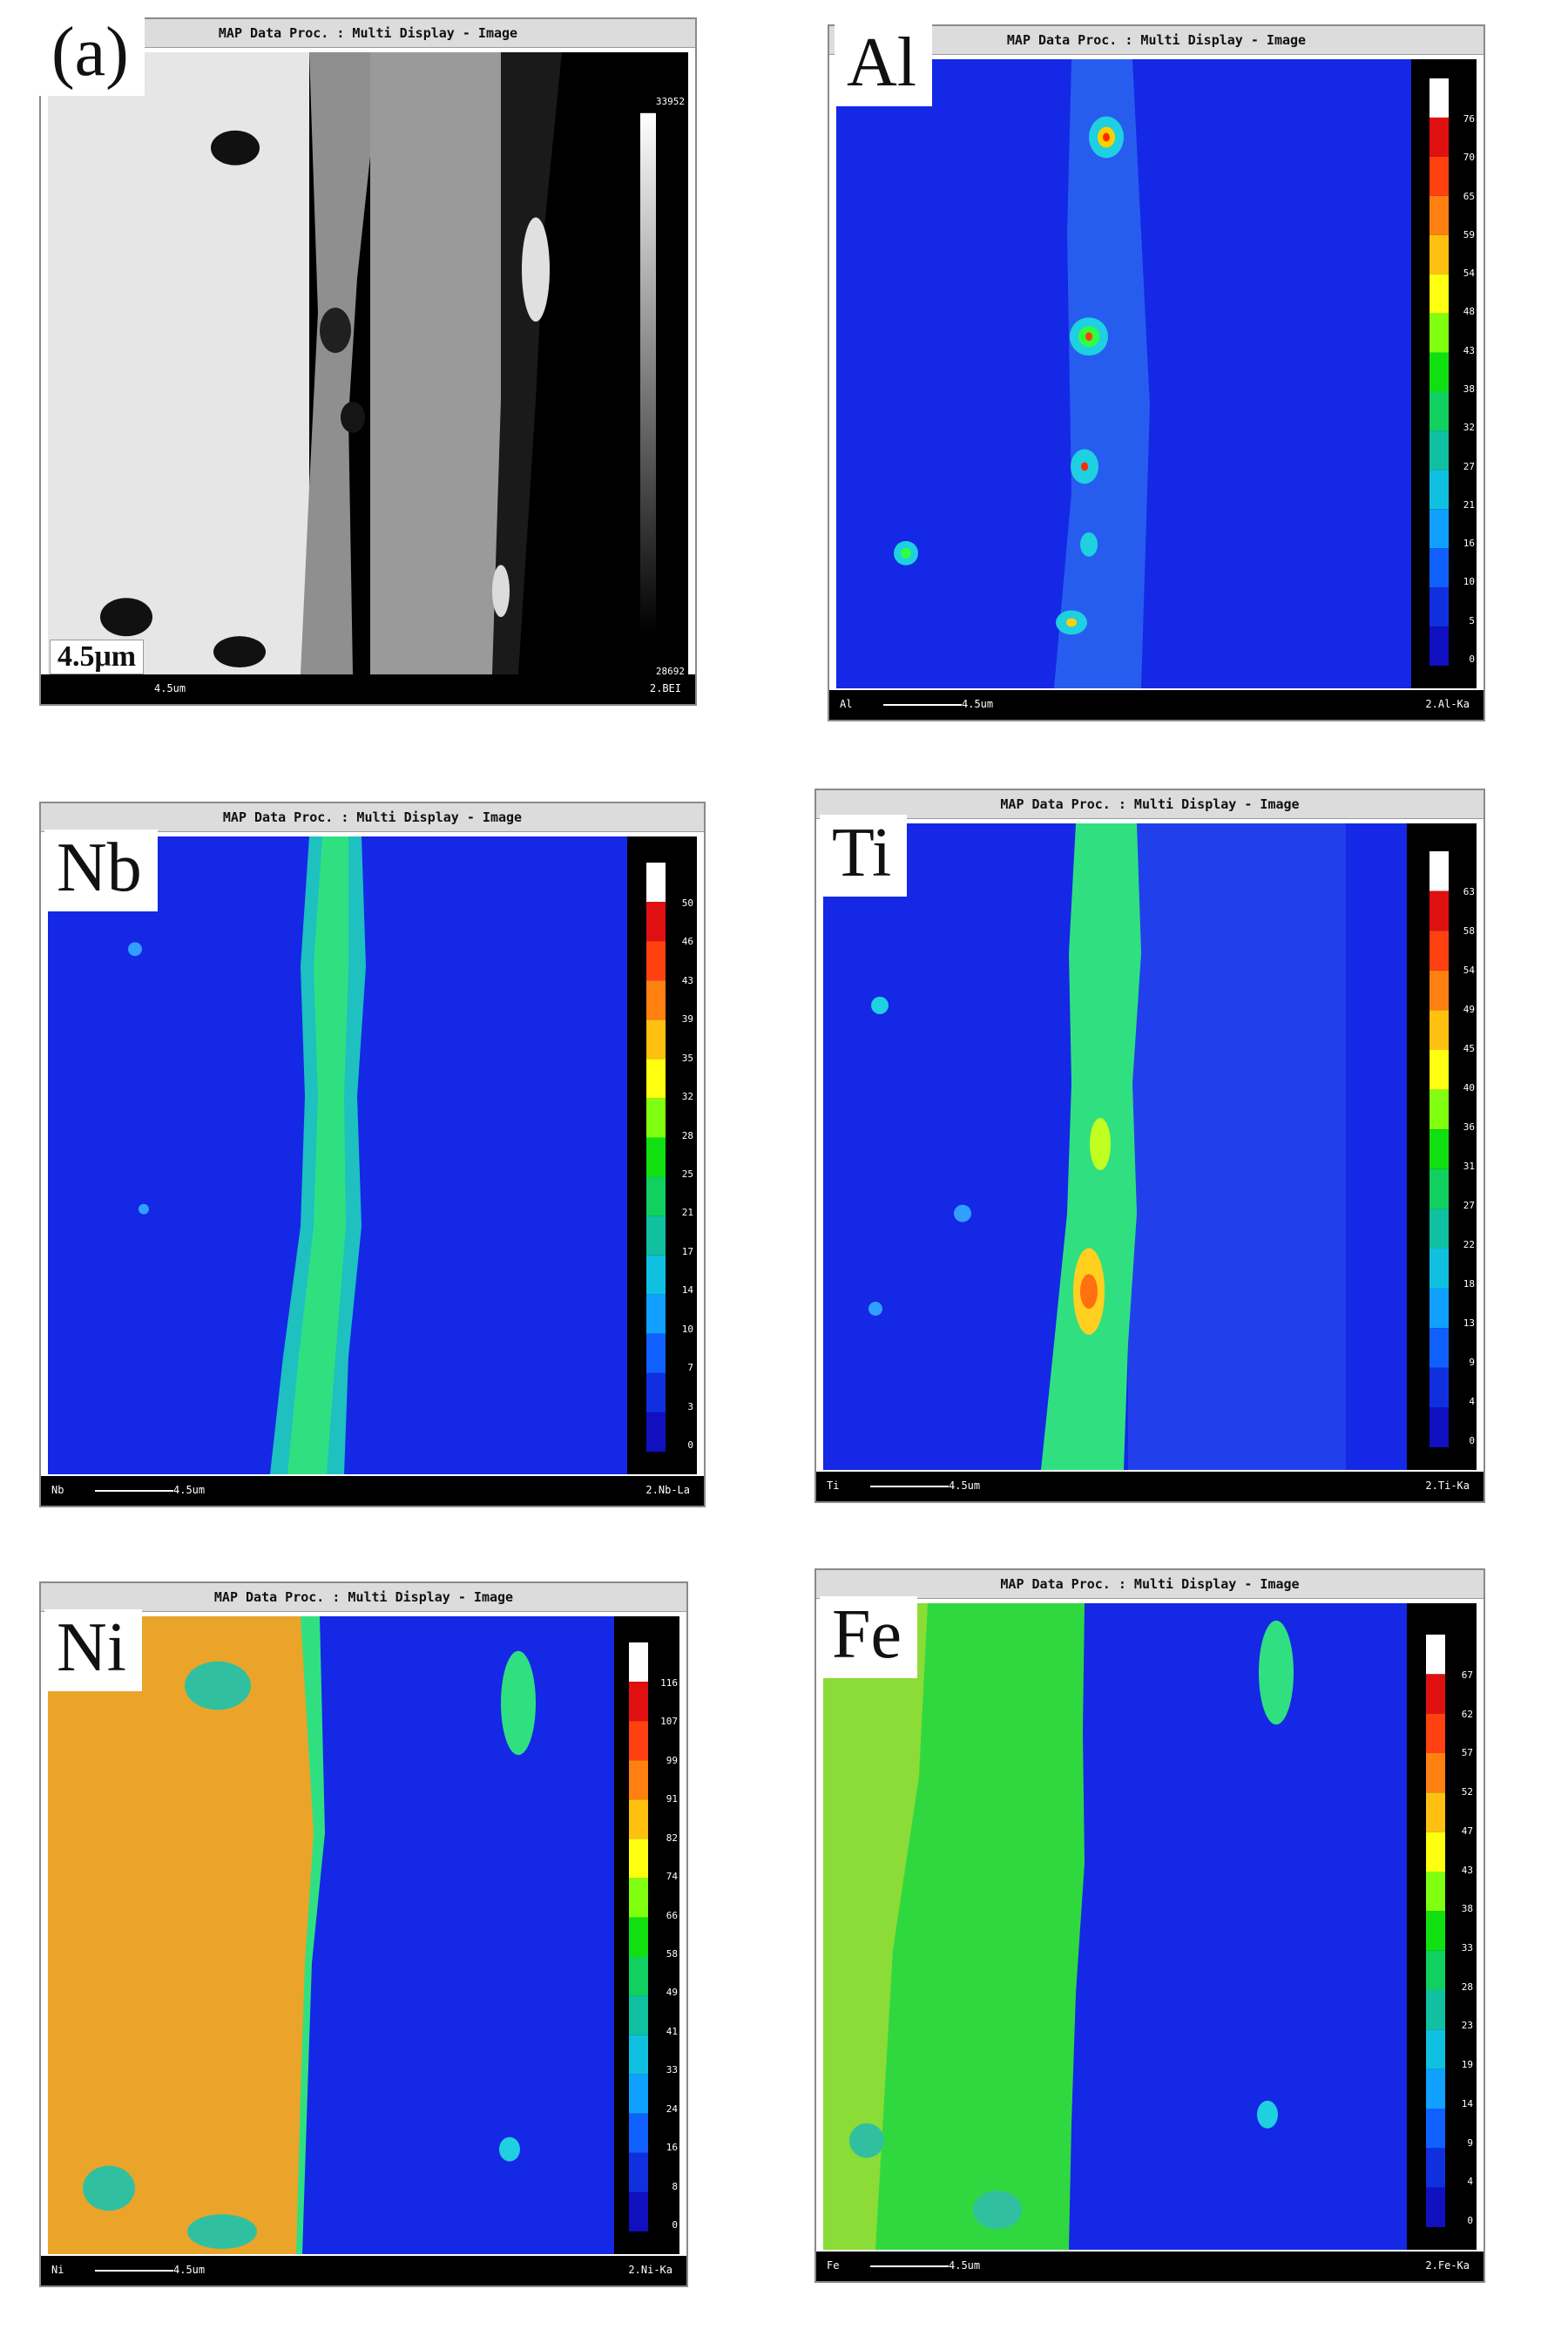 This screenshot has height=2343, width=1568. I want to click on panel-label: Nb, so click(101, 870).